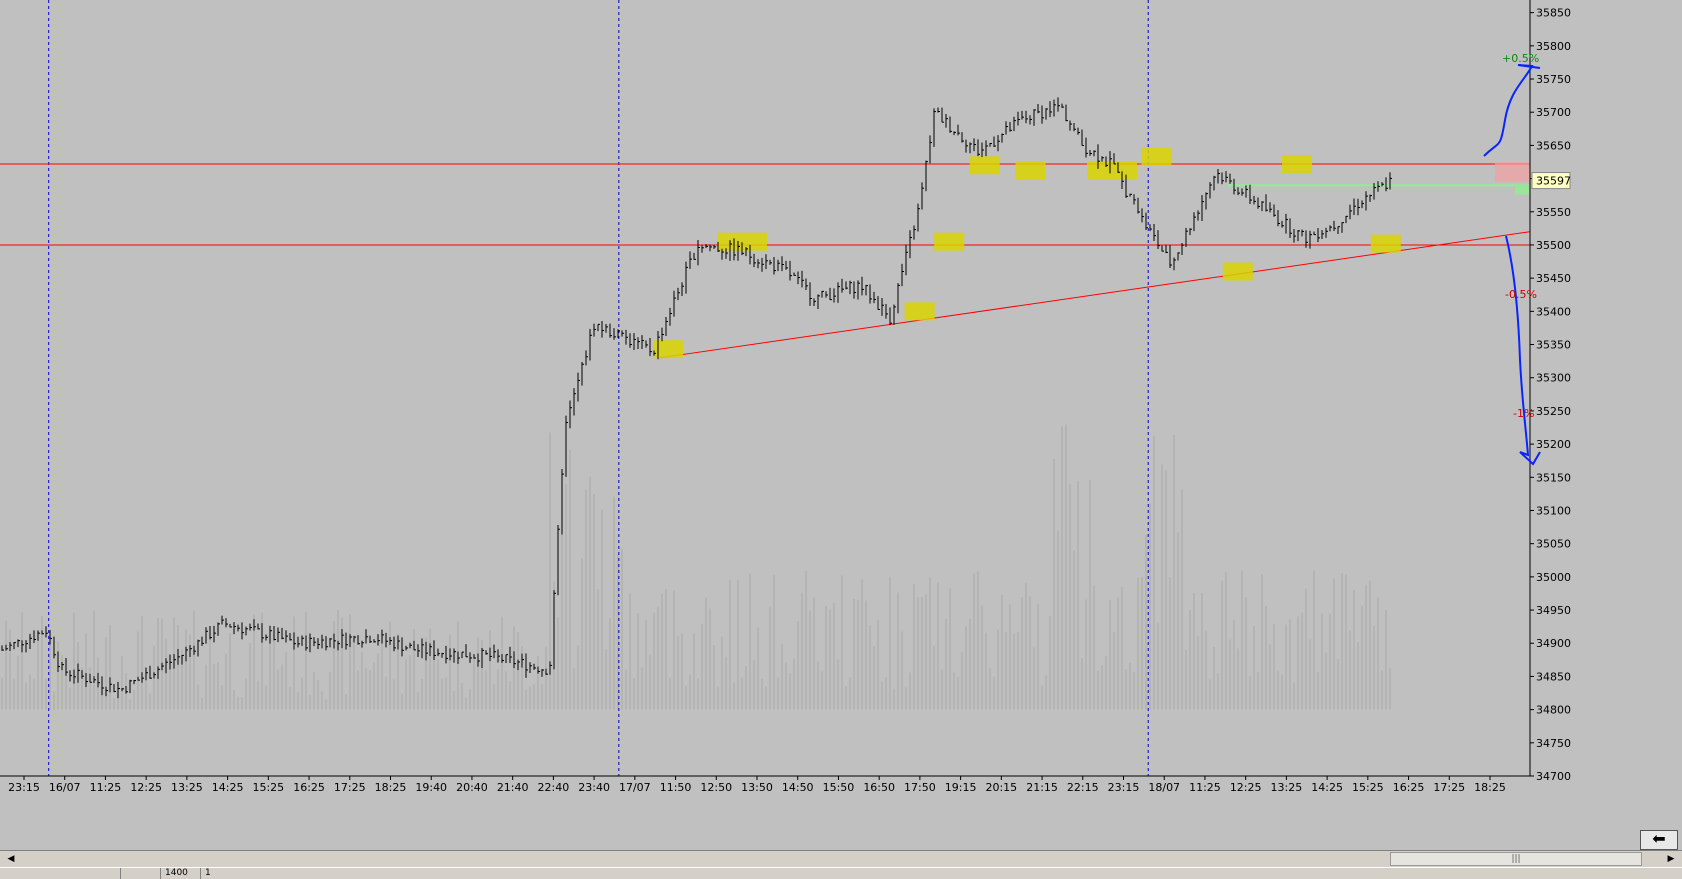 Image resolution: width=1682 pixels, height=879 pixels. What do you see at coordinates (594, 787) in the screenshot?
I see `x-tick-label: 23:40` at bounding box center [594, 787].